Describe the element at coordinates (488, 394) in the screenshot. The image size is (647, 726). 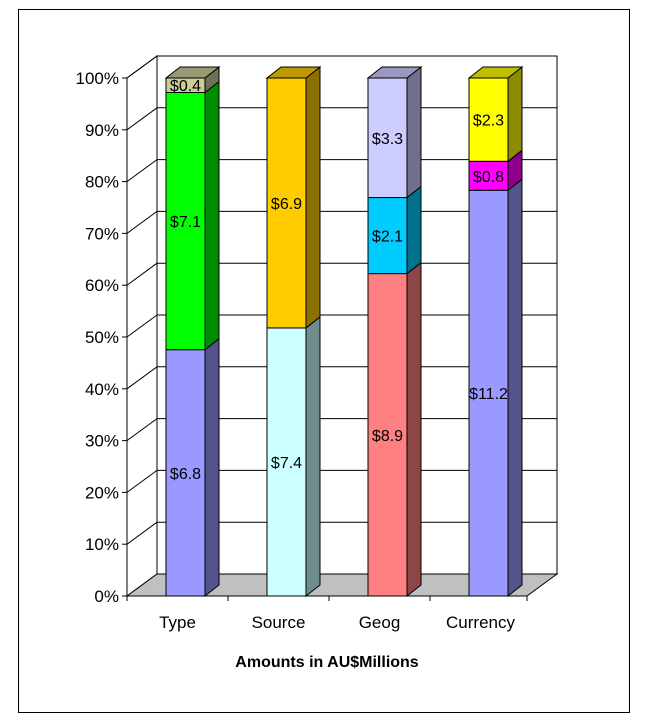
I see `data-label: $11.2` at that location.